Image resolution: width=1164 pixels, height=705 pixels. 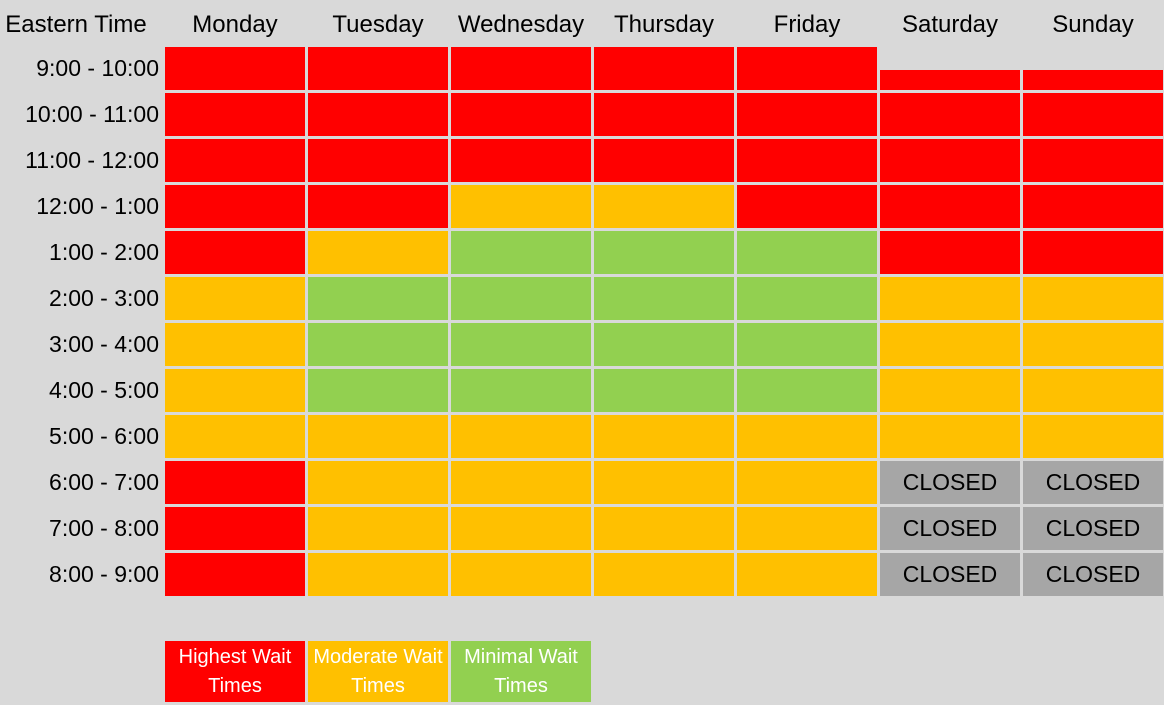 What do you see at coordinates (104, 344) in the screenshot?
I see `time-slot-label: 3:00 - 4:00` at bounding box center [104, 344].